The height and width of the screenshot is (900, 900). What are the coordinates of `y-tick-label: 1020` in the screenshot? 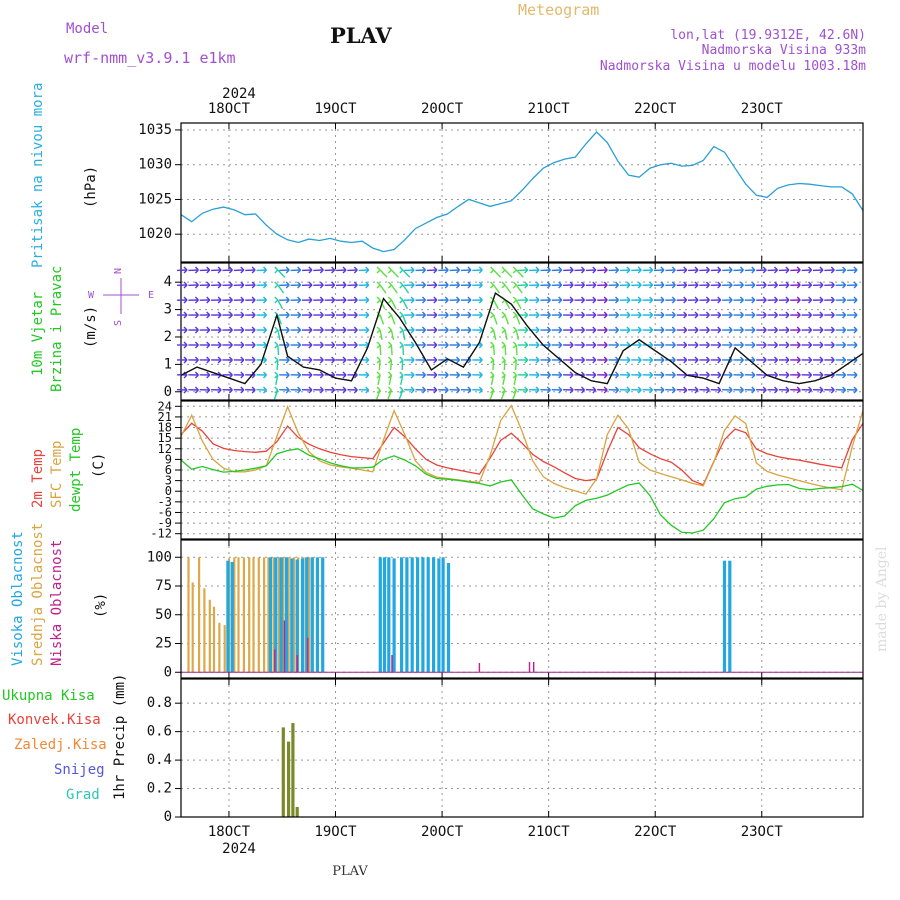 It's located at (155, 234).